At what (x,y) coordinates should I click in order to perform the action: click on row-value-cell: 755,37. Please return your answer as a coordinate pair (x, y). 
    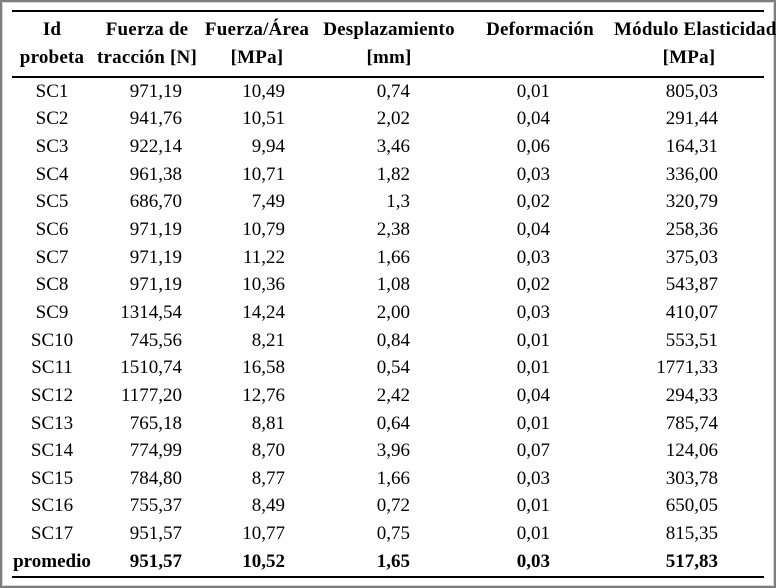
    Looking at the image, I should click on (155, 506).